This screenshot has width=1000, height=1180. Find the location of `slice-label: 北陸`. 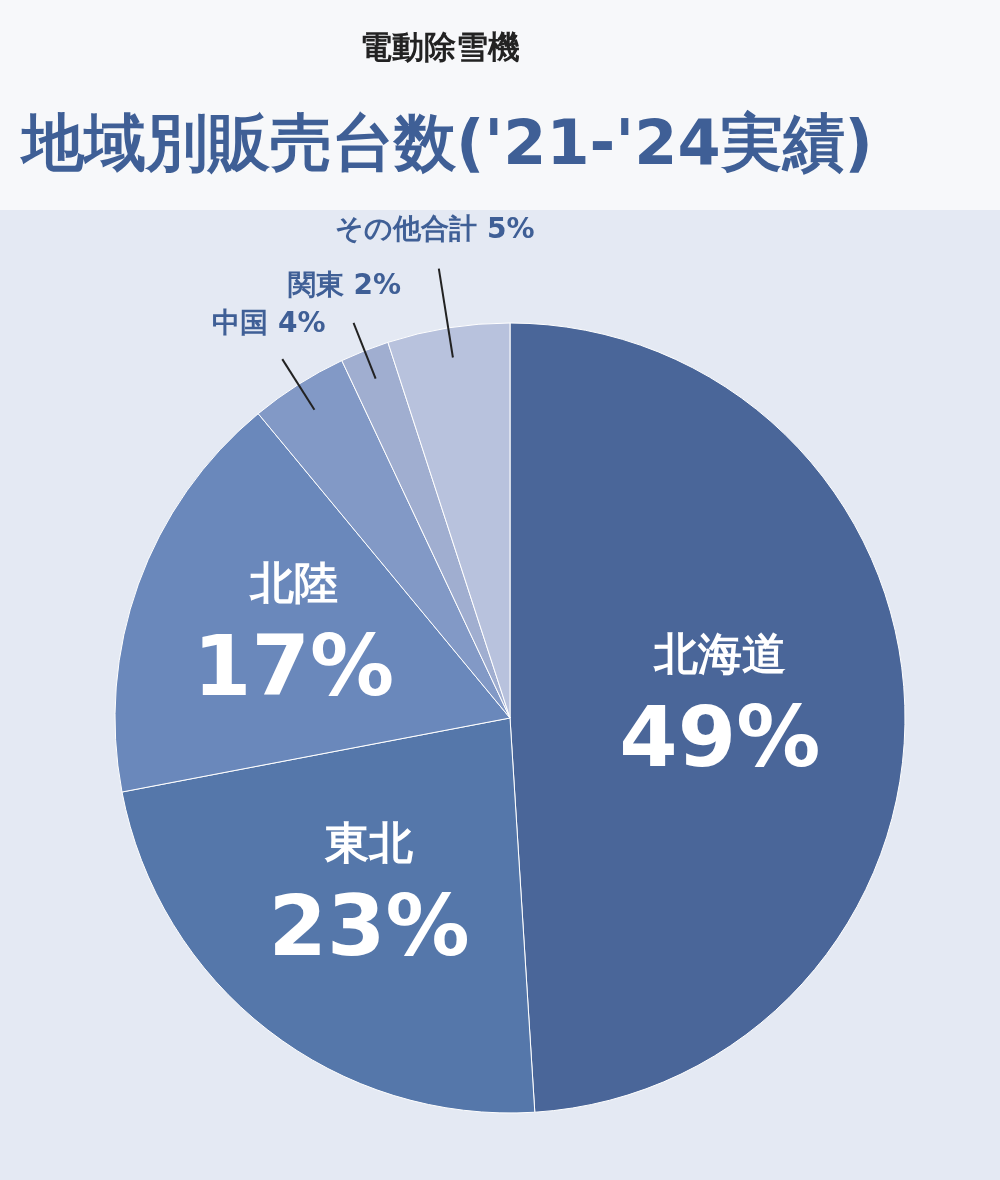

slice-label: 北陸 is located at coordinates (293, 583).